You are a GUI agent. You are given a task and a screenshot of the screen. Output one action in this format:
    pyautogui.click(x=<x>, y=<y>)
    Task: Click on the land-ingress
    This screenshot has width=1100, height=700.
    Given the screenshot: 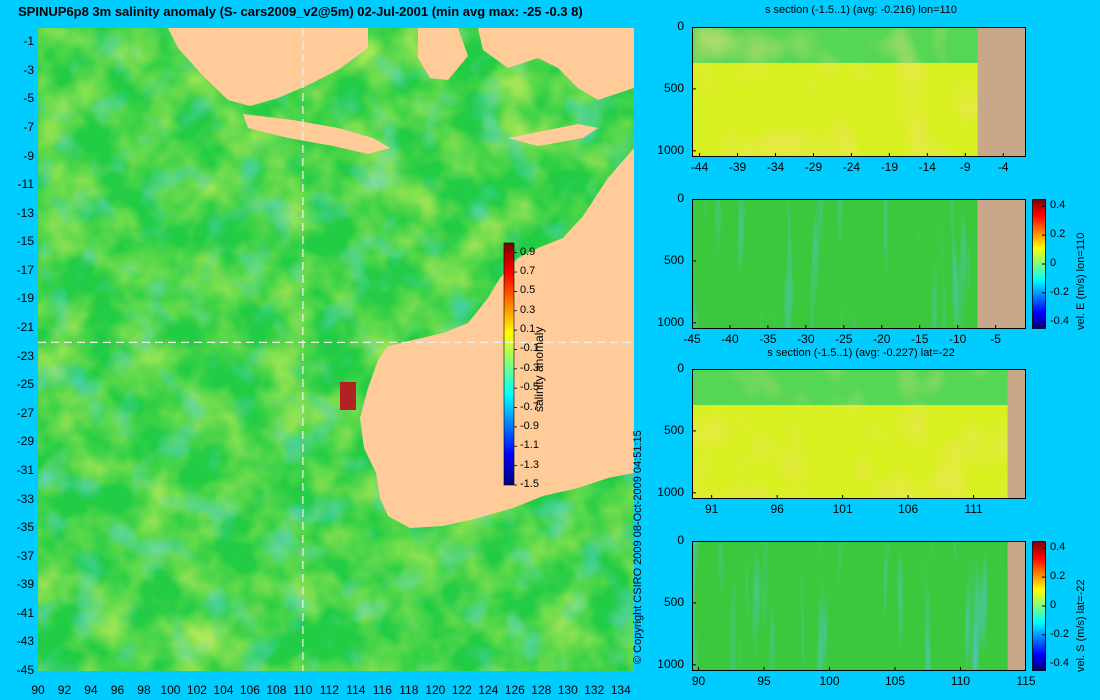 What is the action you would take?
    pyautogui.click(x=348, y=396)
    